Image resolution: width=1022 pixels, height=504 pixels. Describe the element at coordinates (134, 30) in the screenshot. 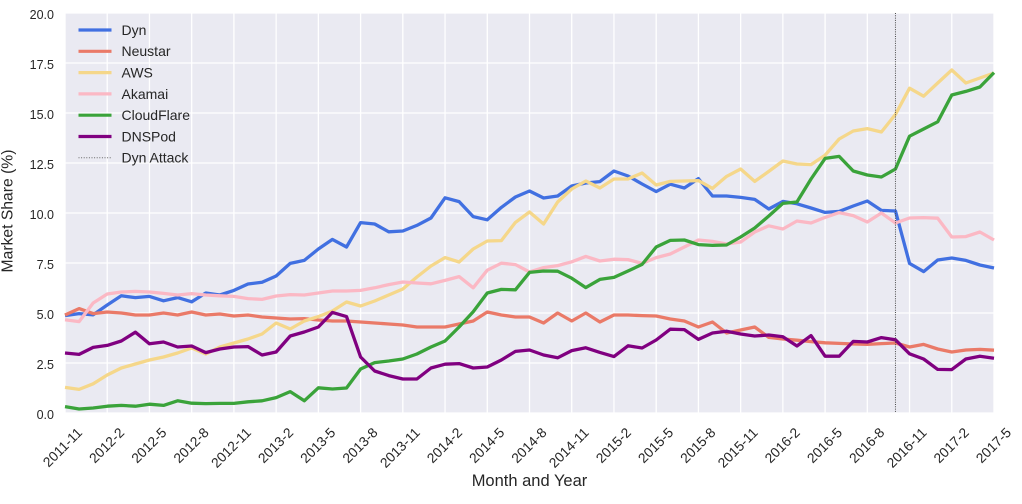

I see `svg-text: Dyn` at that location.